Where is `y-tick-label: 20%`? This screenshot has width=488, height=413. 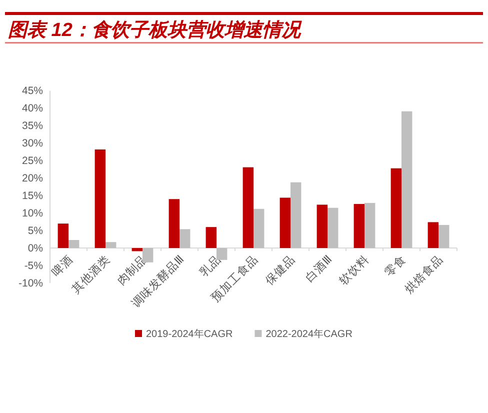
y-tick-label: 20% is located at coordinates (32, 178).